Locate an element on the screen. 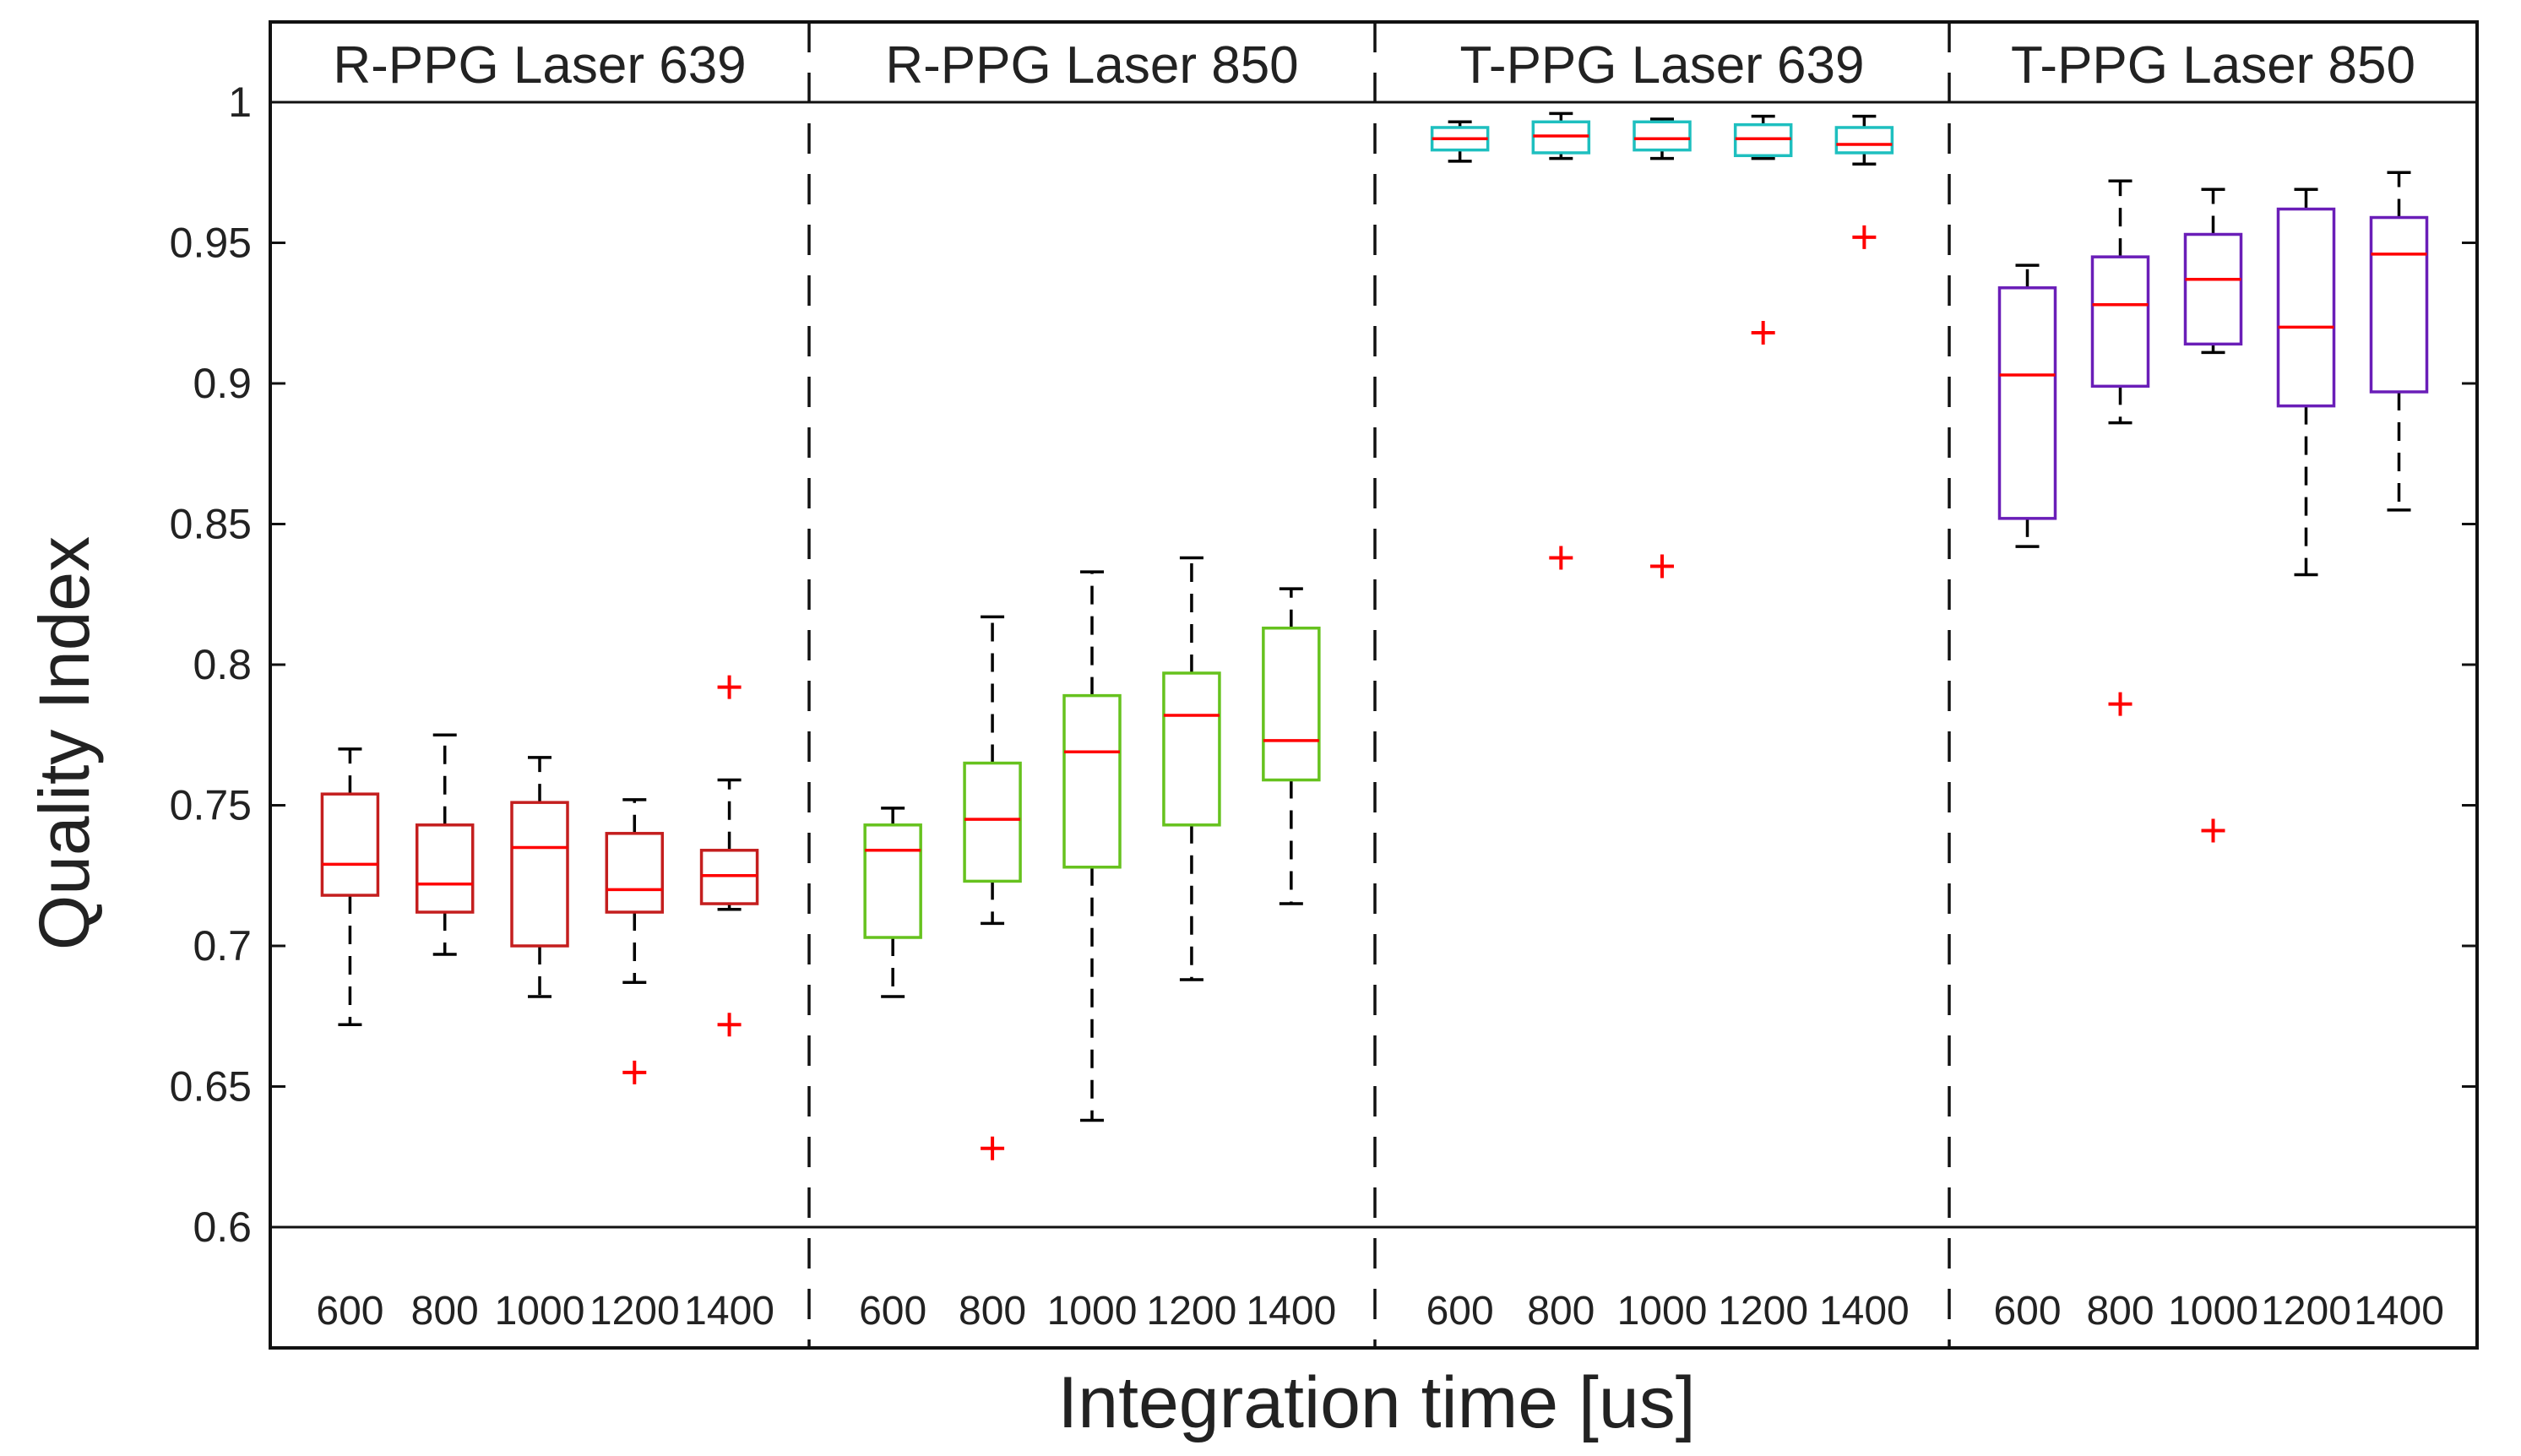 The width and height of the screenshot is (2521, 1456). x-axis-label: Integration time [us] is located at coordinates (1376, 1402).